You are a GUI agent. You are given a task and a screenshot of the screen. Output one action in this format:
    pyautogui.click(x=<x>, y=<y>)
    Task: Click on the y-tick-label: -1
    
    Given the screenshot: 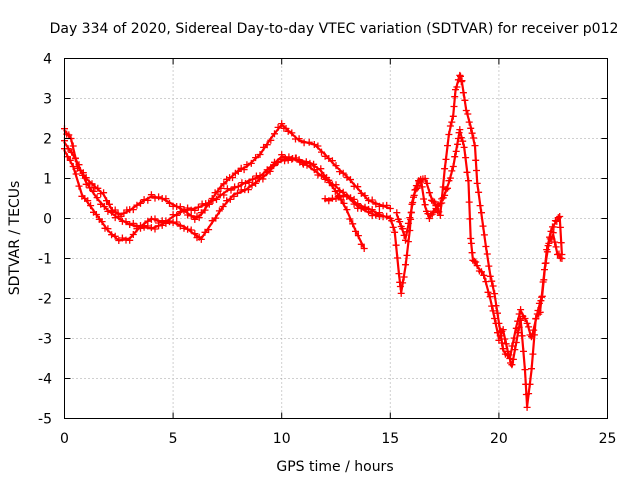 What is the action you would take?
    pyautogui.click(x=45, y=260)
    